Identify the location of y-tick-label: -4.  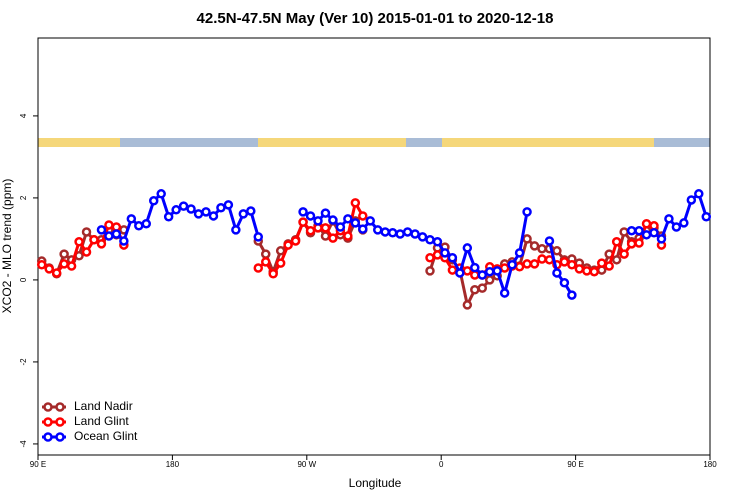
(23, 444).